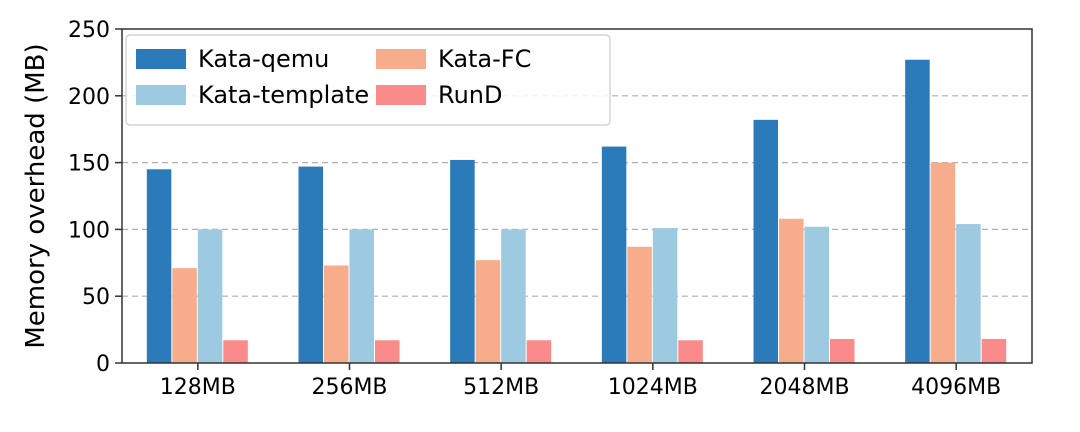  I want to click on bar-kata-template-1024mb, so click(665, 295).